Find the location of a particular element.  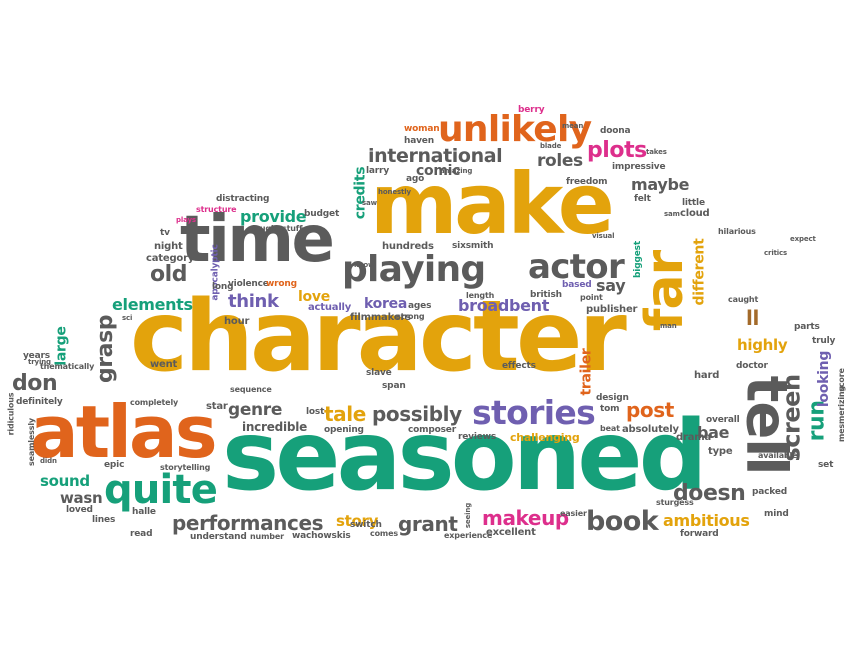

word-sound: sound is located at coordinates (65, 481).